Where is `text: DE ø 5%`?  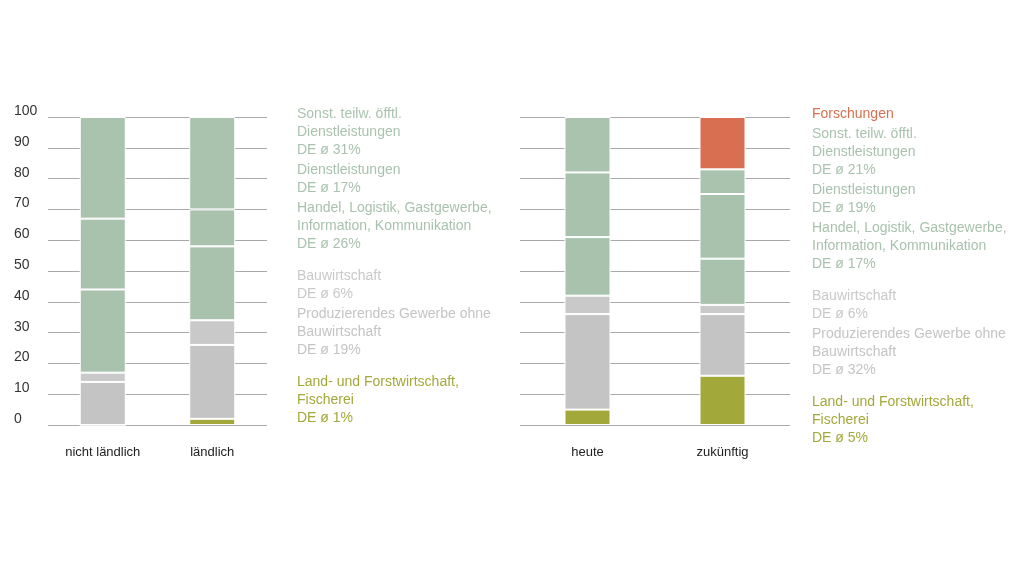 text: DE ø 5% is located at coordinates (840, 437).